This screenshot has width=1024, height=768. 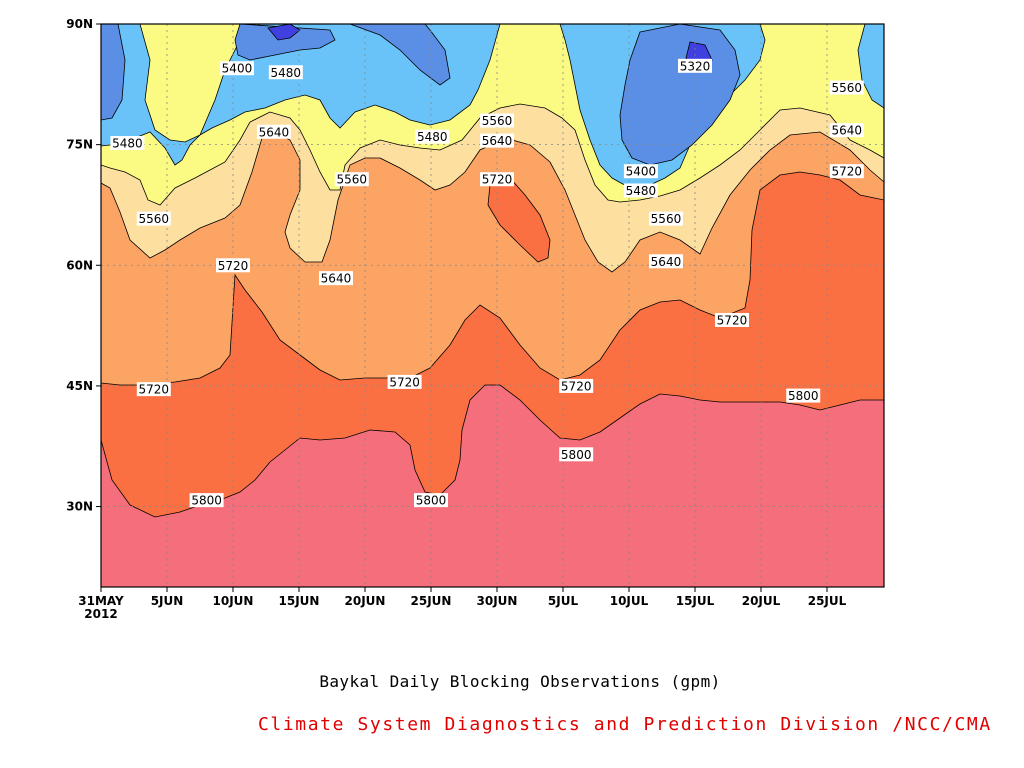 What do you see at coordinates (233, 601) in the screenshot?
I see `x-tick-label: 10JUN` at bounding box center [233, 601].